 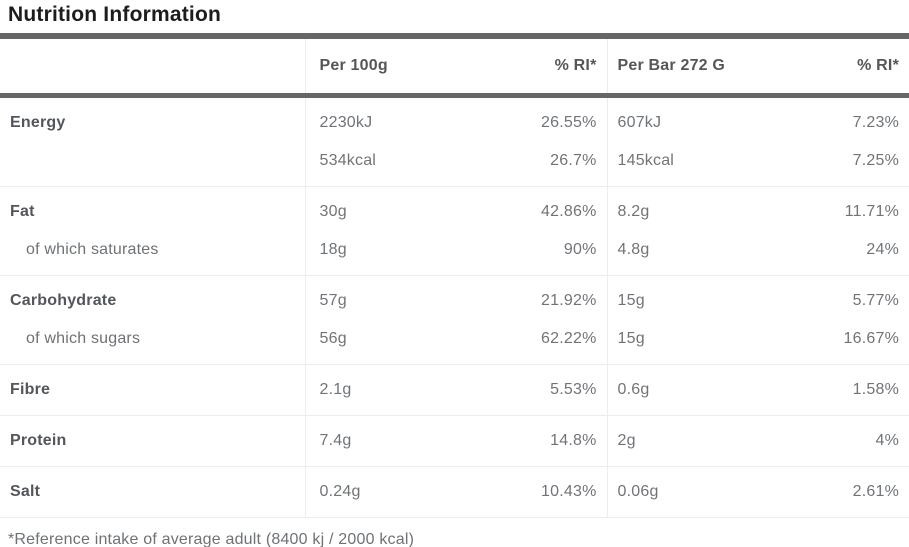 What do you see at coordinates (383, 164) in the screenshot?
I see `value-per-100g: 534kcal` at bounding box center [383, 164].